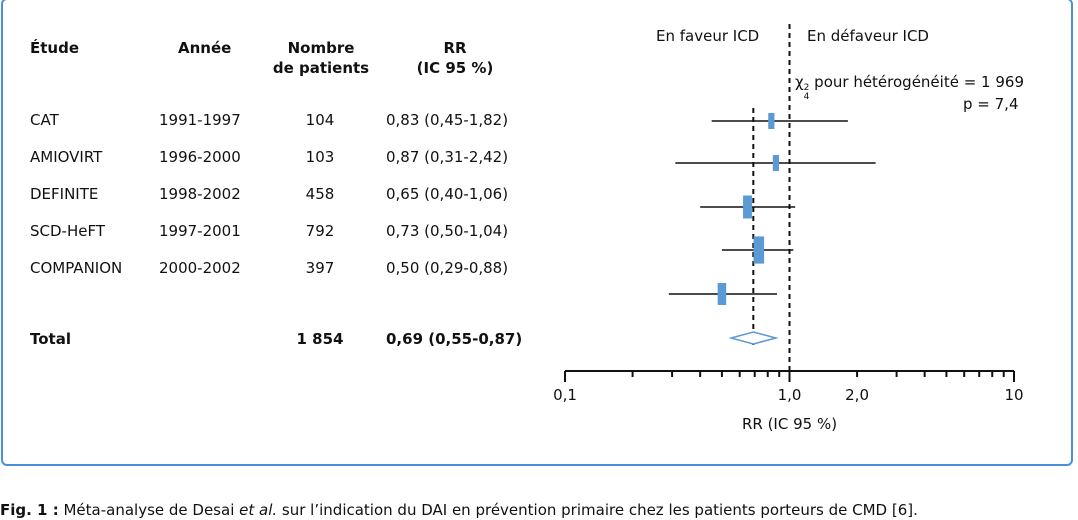 The height and width of the screenshot is (520, 1078). What do you see at coordinates (200, 157) in the screenshot?
I see `row-year: 1996-2000` at bounding box center [200, 157].